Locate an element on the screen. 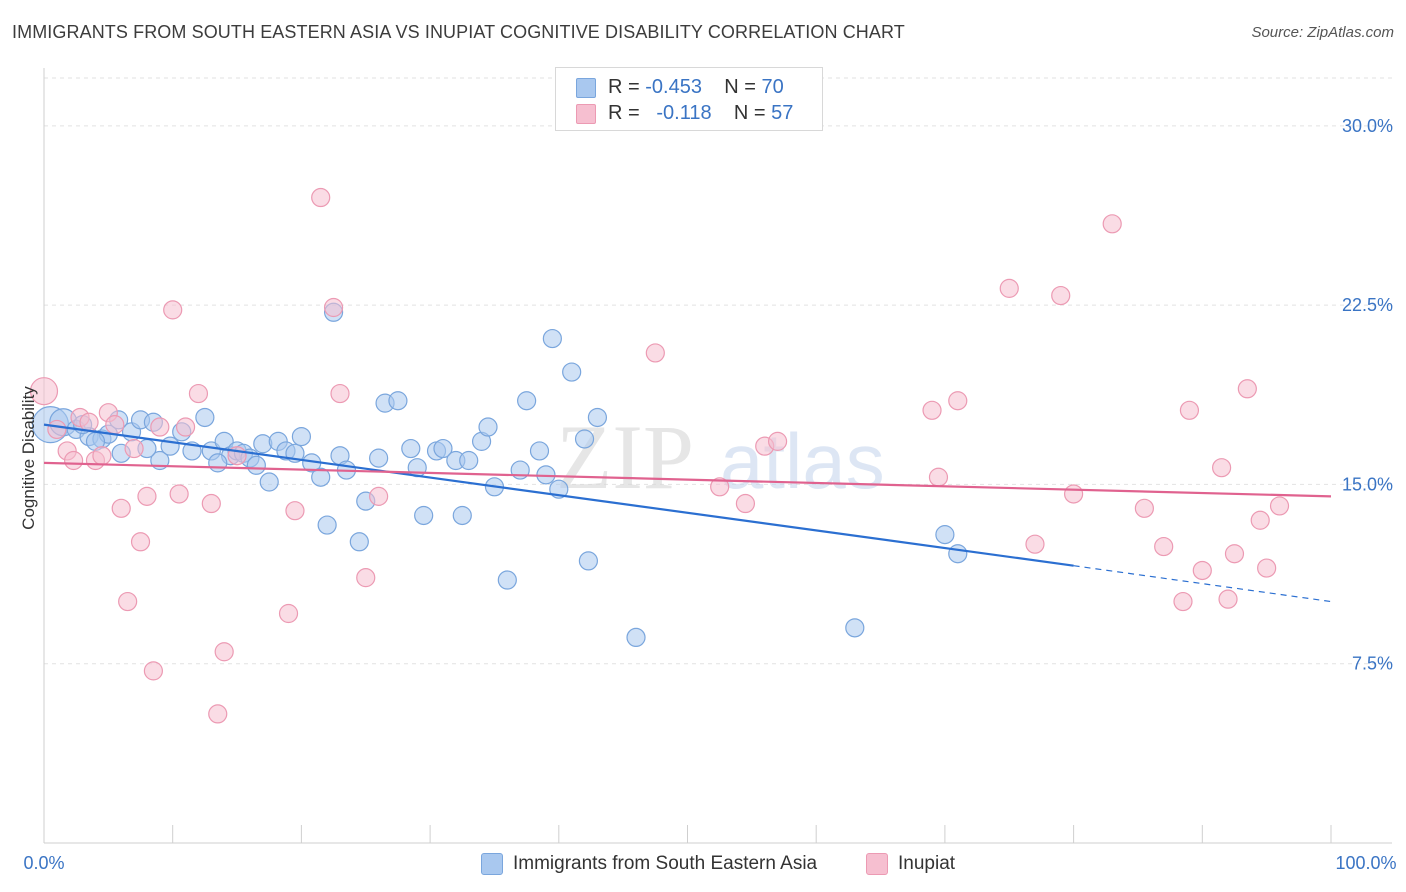  legend-label-inupiat: Inupiat is located at coordinates (927, 863).